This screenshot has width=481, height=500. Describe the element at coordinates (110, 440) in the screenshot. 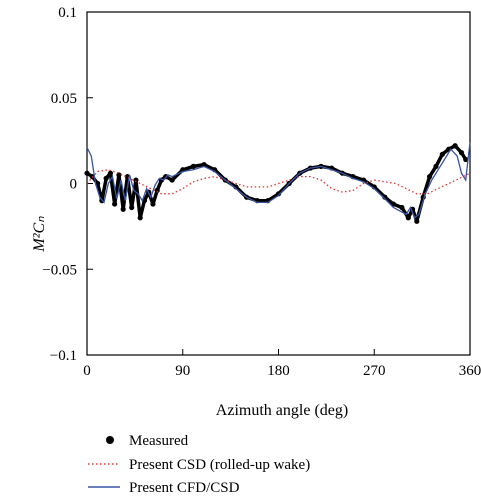

I see `legend-marker-measured` at that location.